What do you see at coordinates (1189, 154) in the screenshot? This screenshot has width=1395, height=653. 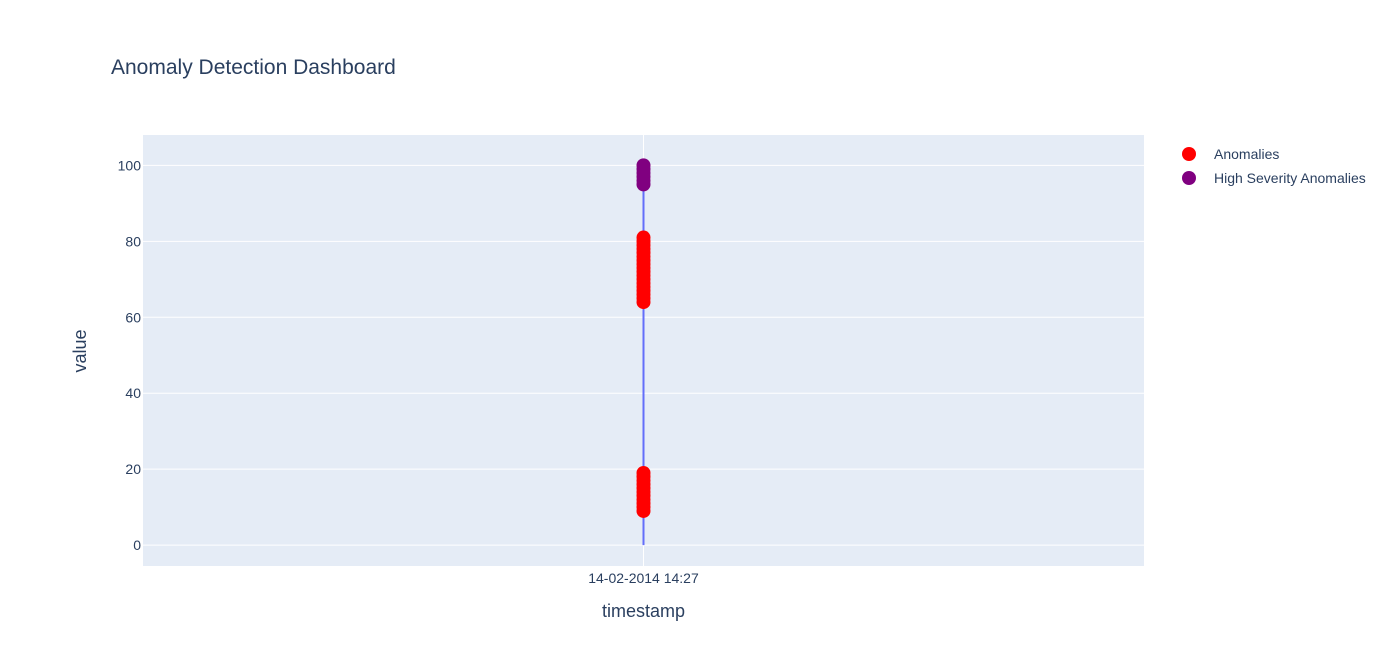 I see `legend-marker-anomalies` at bounding box center [1189, 154].